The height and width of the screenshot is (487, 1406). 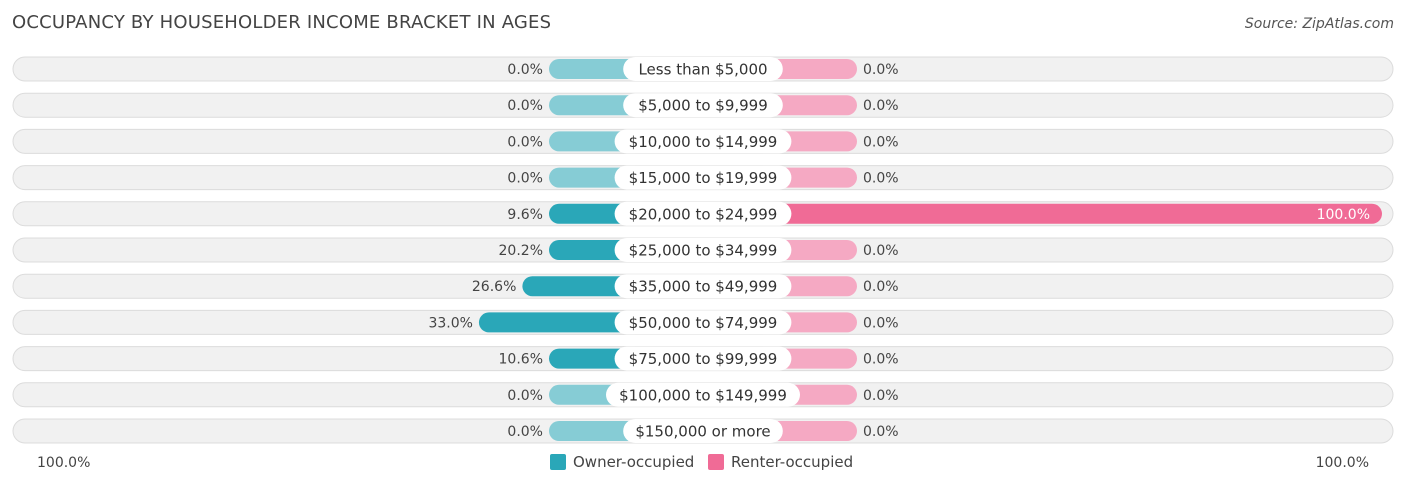 I want to click on category-label: Less than $5,000, so click(x=702, y=70).